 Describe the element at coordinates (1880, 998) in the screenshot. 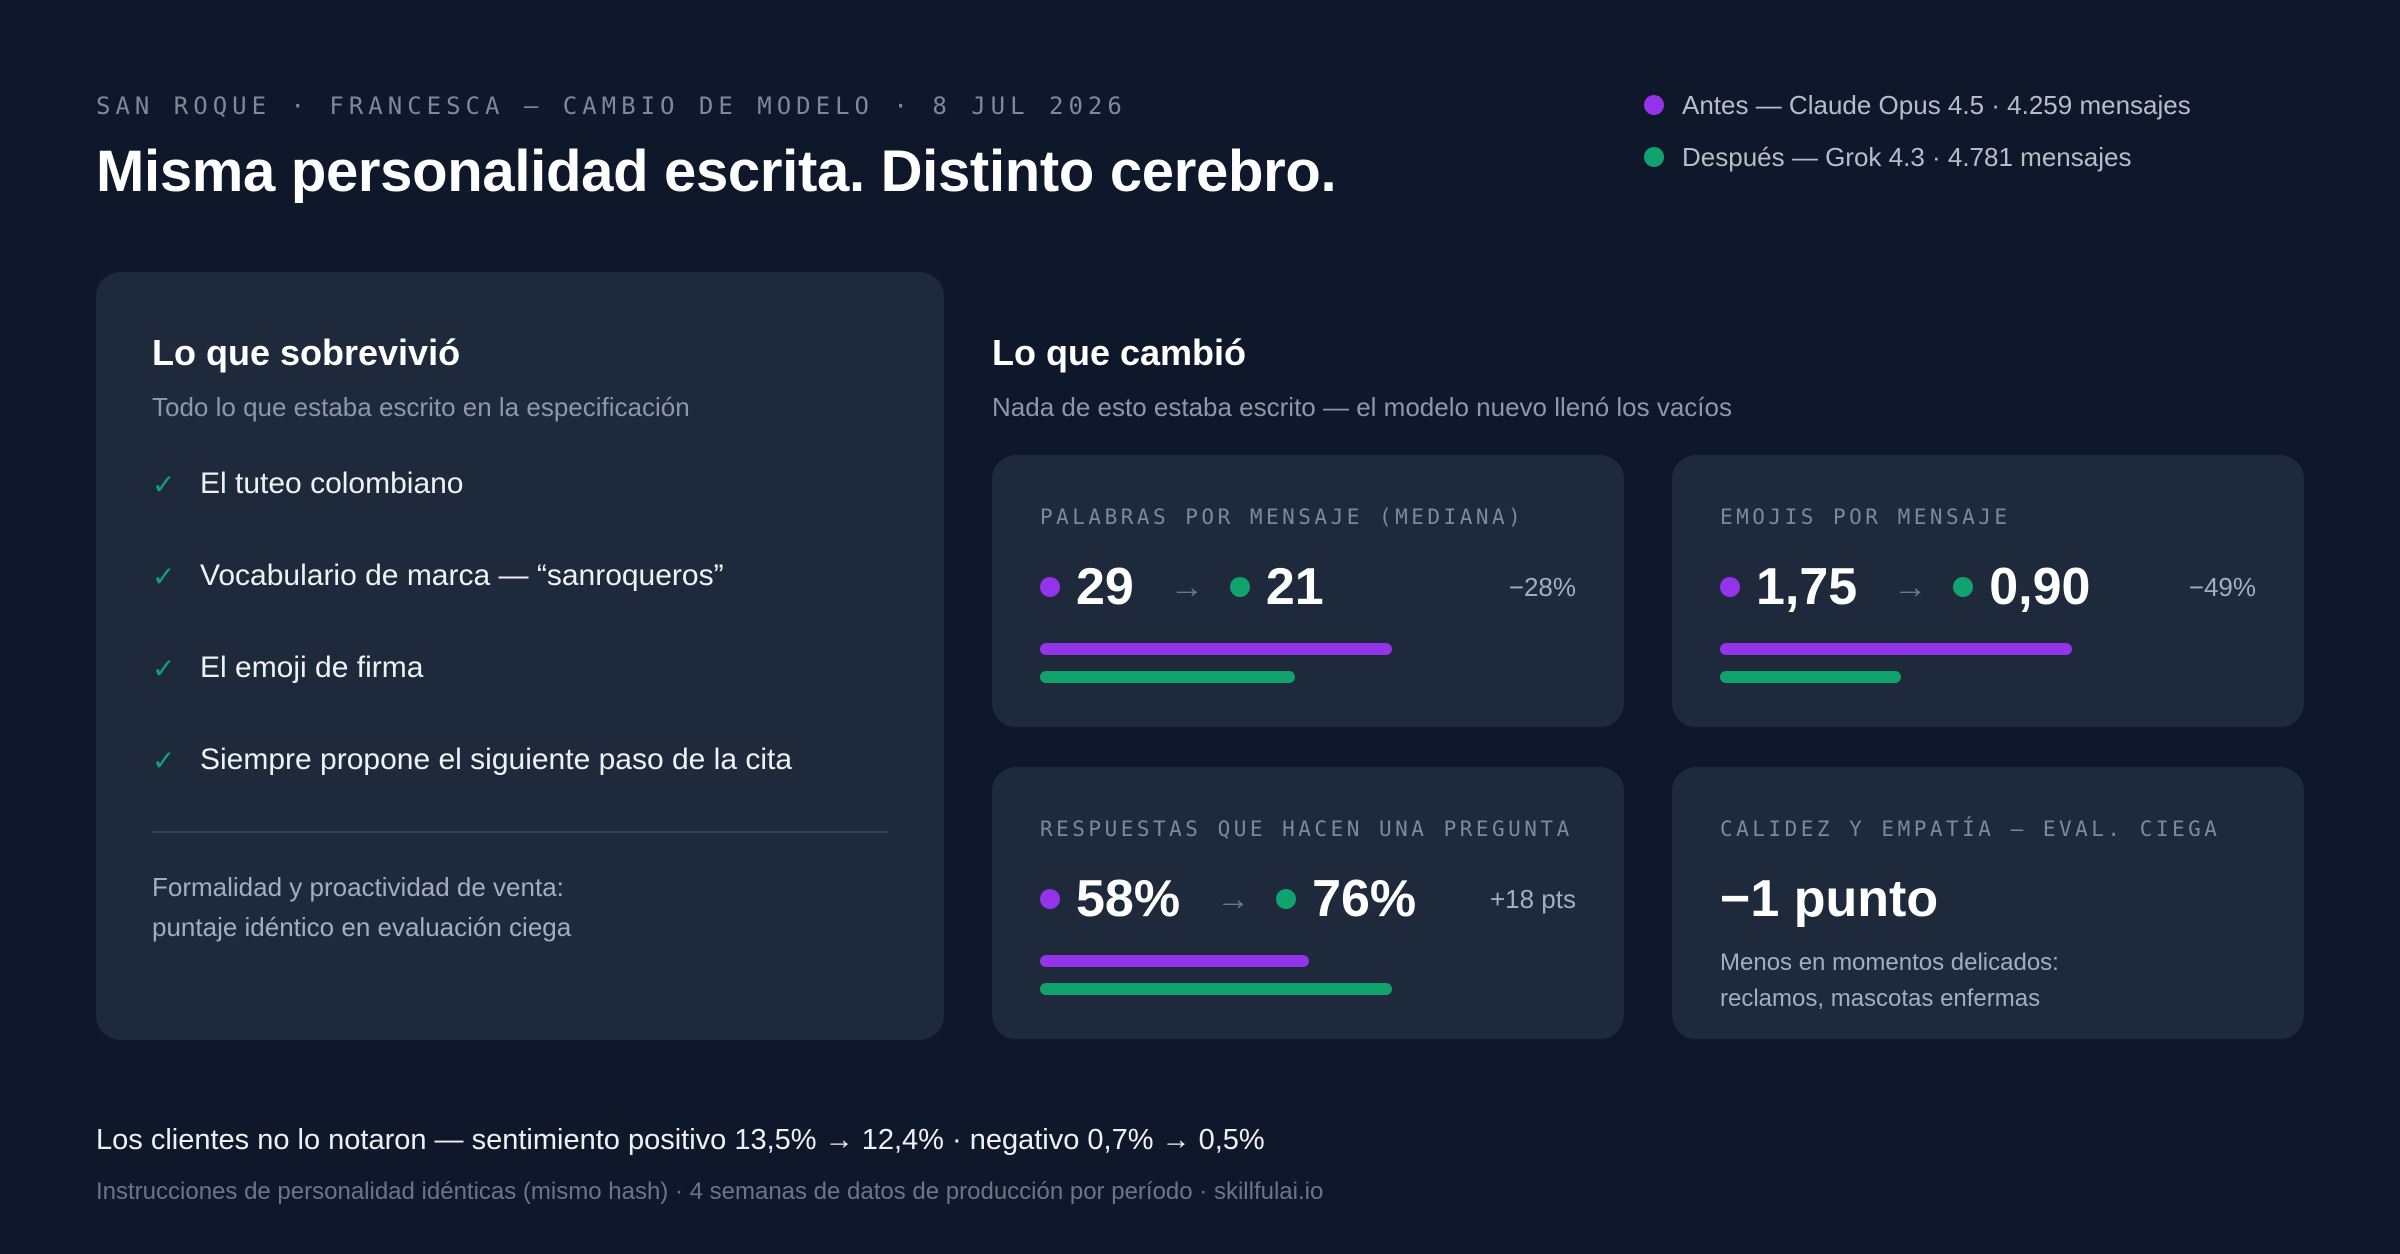

I see `warmth-desc-line2: reclamos, mascotas enfermas` at that location.